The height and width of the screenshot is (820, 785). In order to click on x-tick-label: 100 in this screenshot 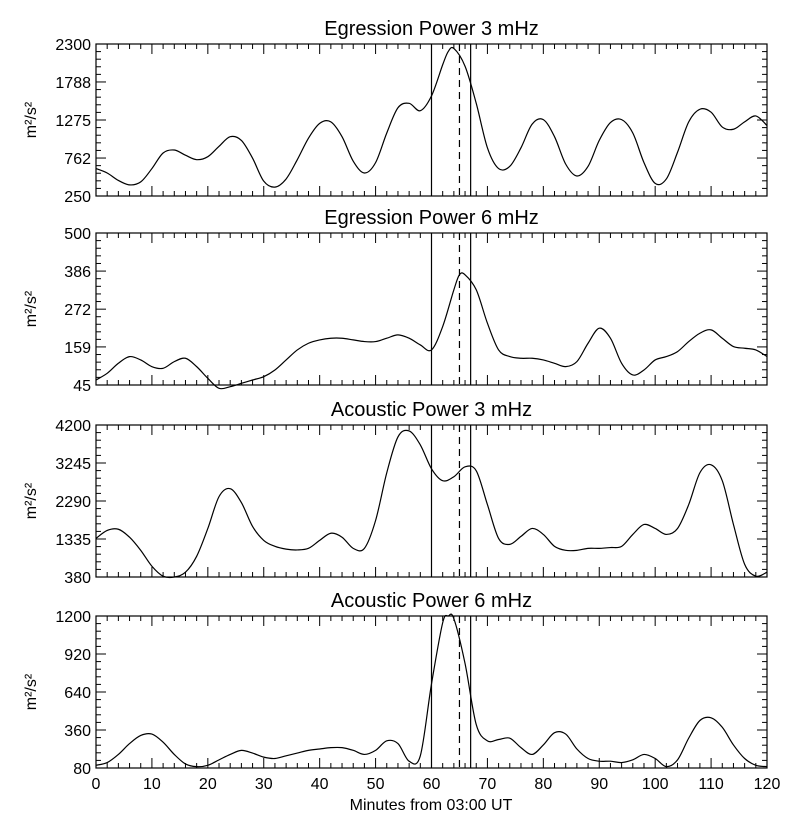, I will do `click(655, 784)`.